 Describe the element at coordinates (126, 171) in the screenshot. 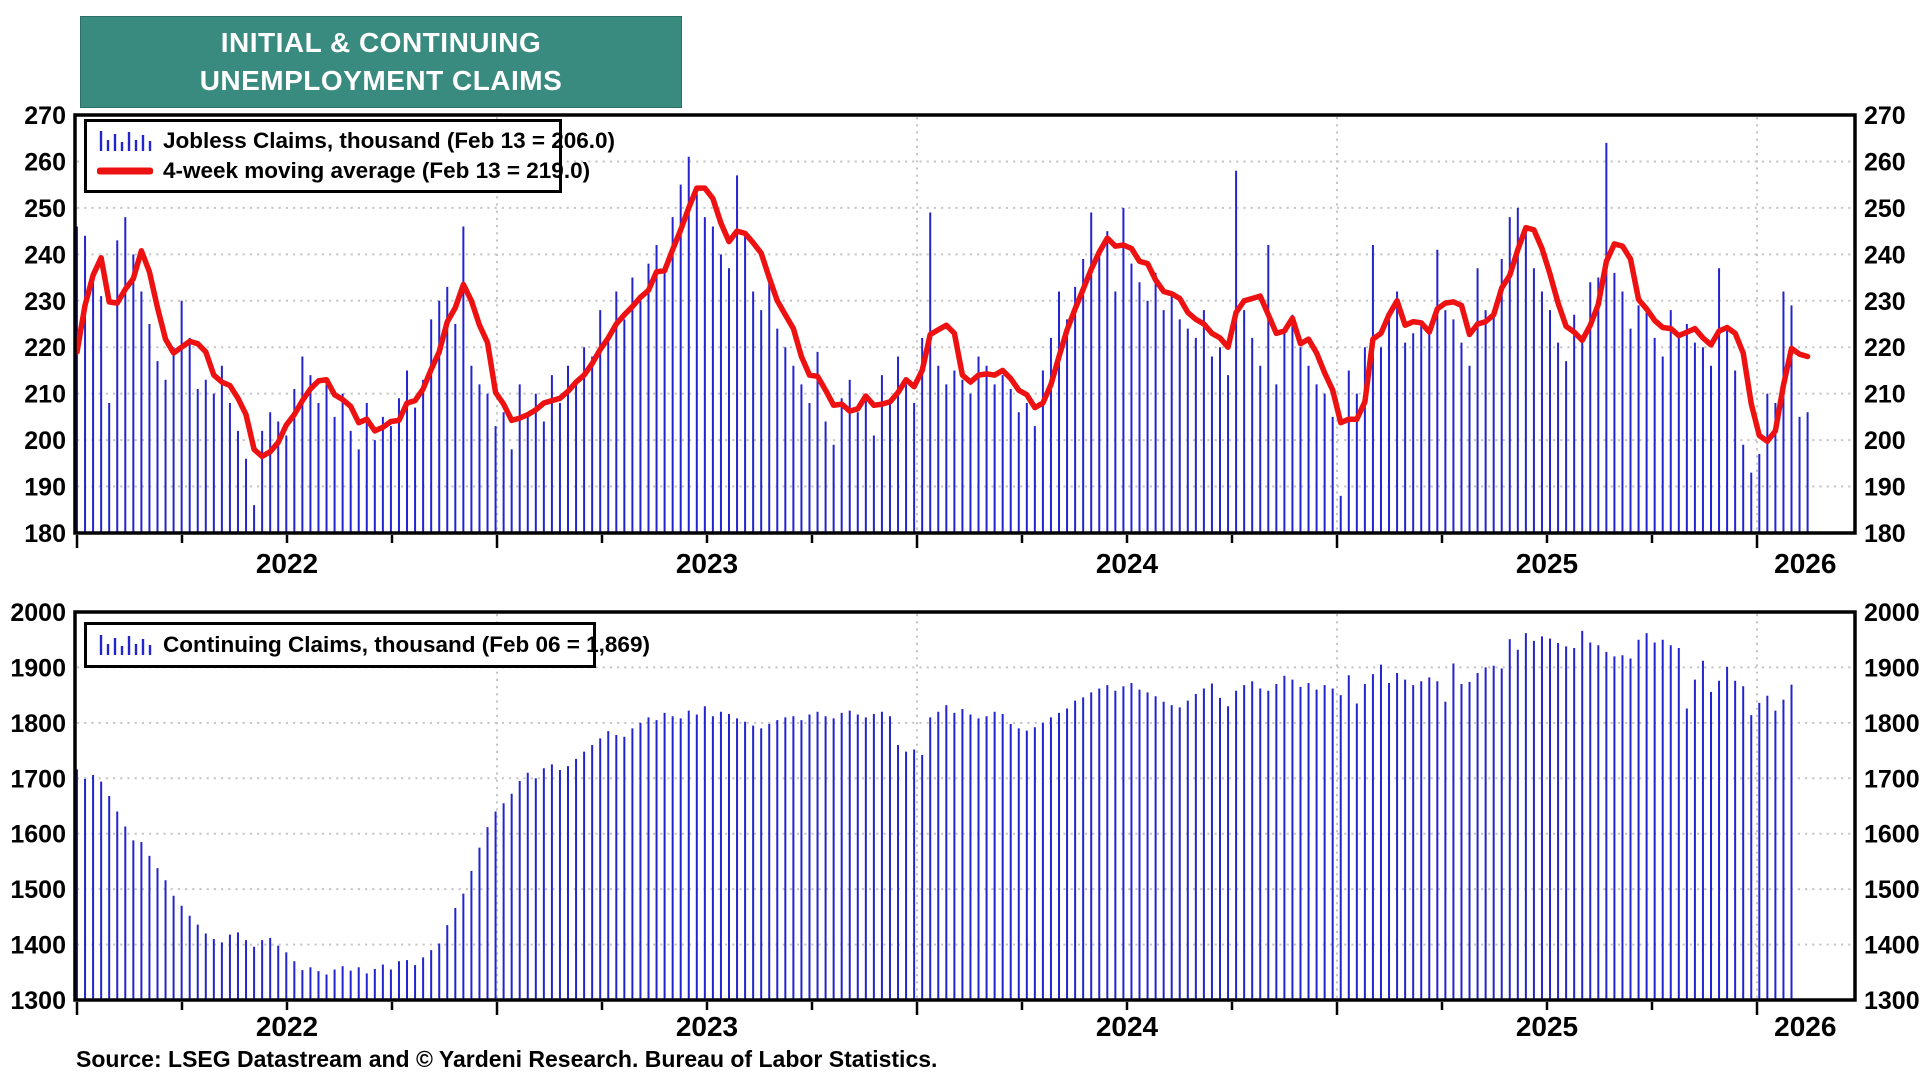

I see `line-series-icon` at that location.